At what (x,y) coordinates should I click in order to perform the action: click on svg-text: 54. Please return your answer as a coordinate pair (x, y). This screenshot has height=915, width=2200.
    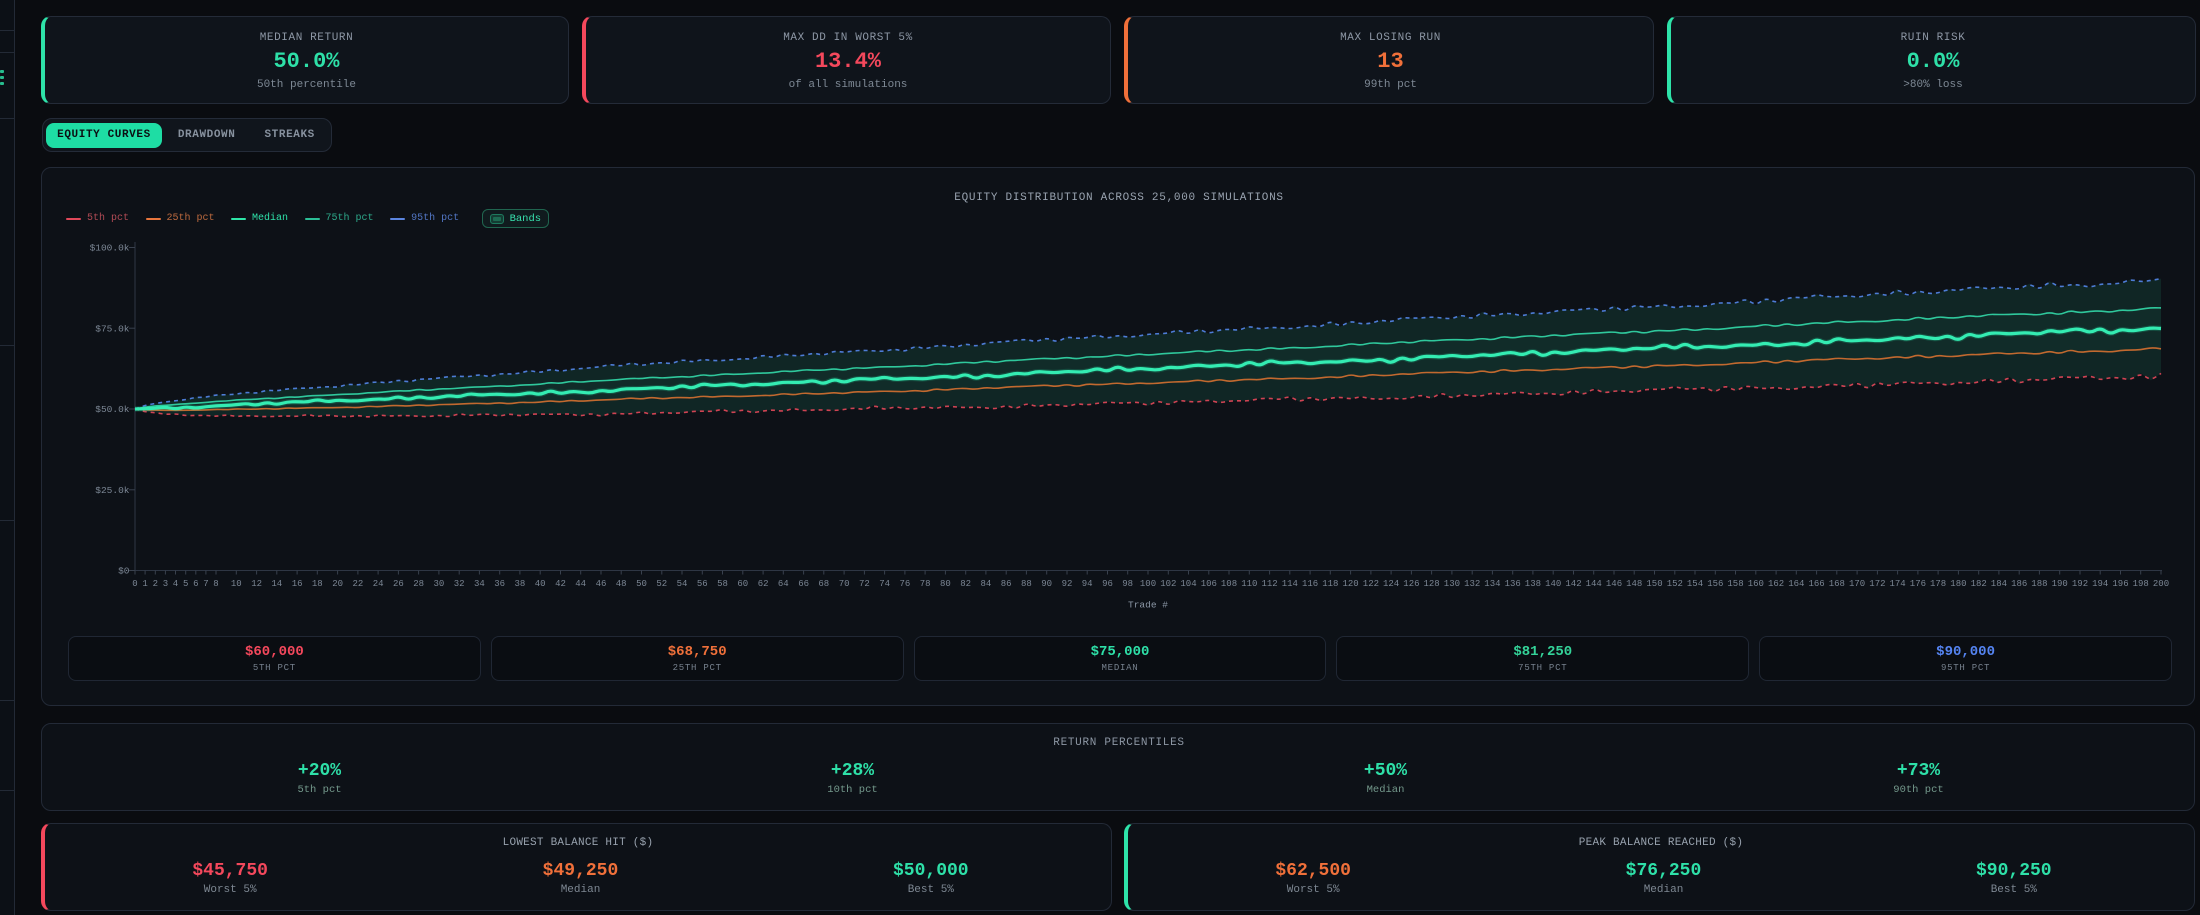
    Looking at the image, I should click on (682, 584).